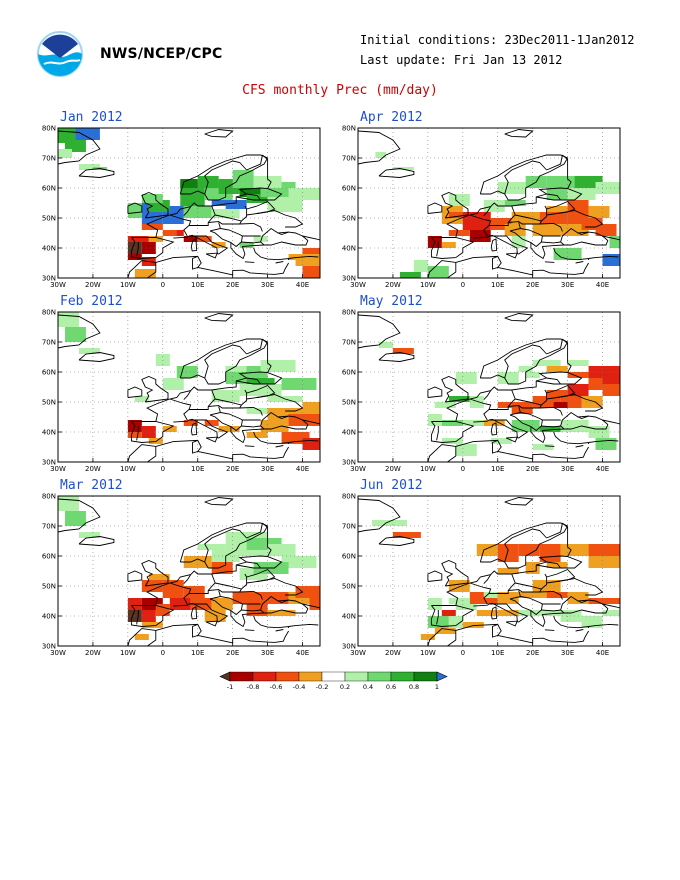 This screenshot has height=880, width=680. What do you see at coordinates (461, 60) in the screenshot?
I see `last-update: Last update: Fri Jan 13 2012` at bounding box center [461, 60].